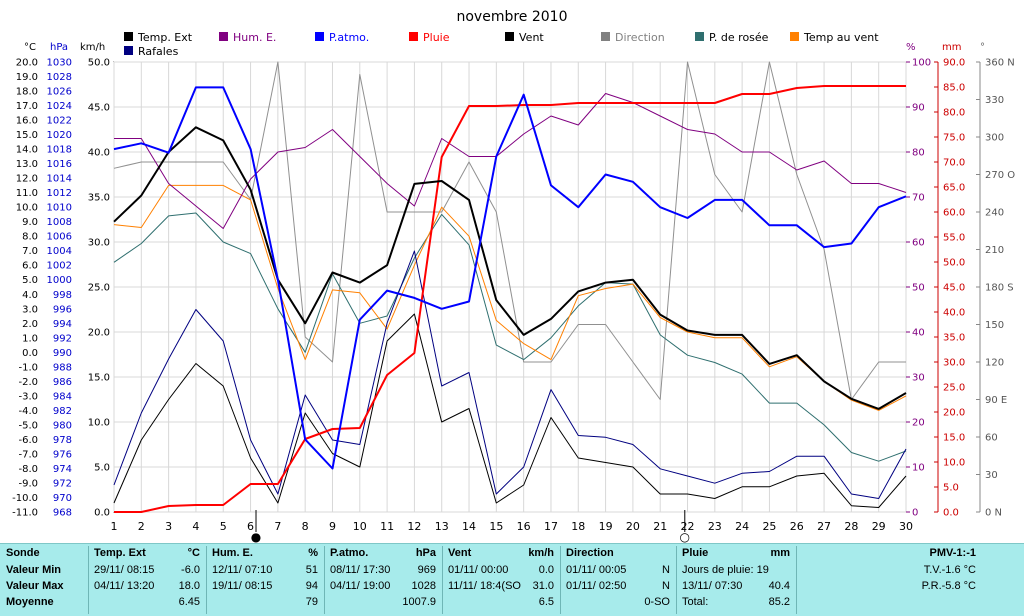 This screenshot has height=616, width=1024. Describe the element at coordinates (460, 553) in the screenshot. I see `vent-title: Vent` at that location.